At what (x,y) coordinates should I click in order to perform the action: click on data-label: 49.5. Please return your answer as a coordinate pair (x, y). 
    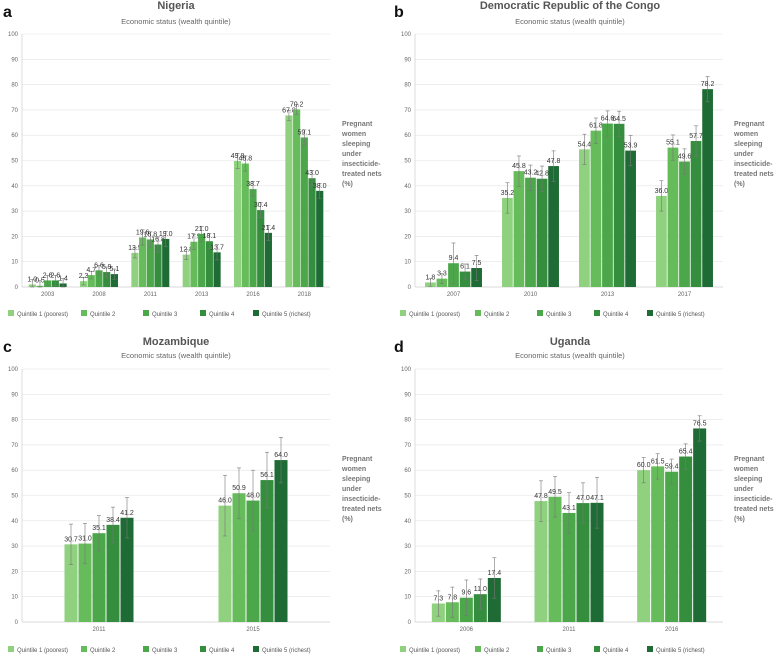
    Looking at the image, I should click on (555, 492).